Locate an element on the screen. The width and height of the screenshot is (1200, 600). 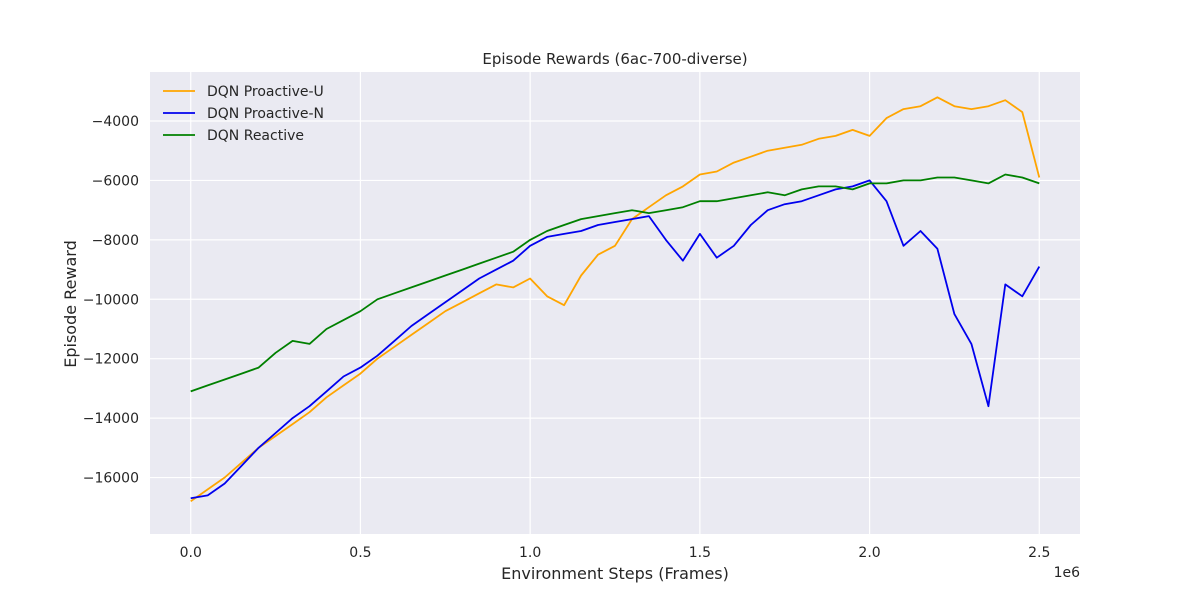
legend-entry: DQN Reactive is located at coordinates (255, 136).